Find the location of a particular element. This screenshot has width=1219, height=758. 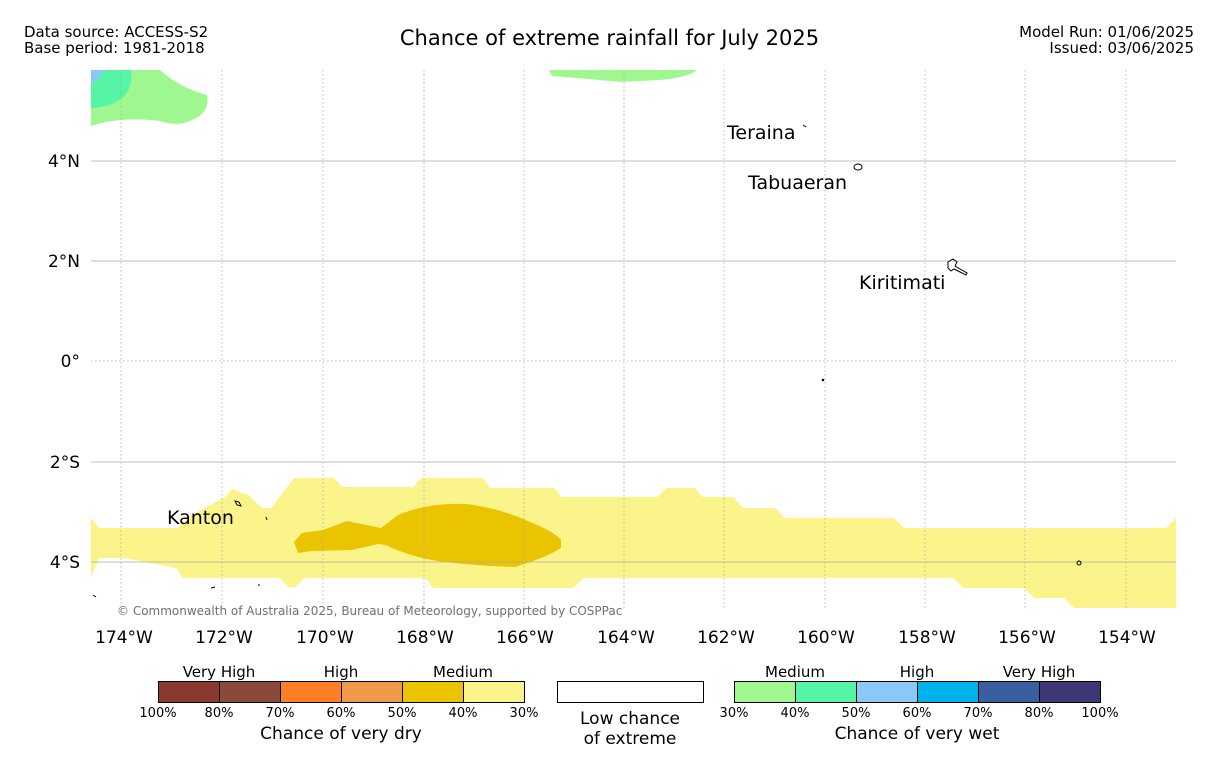

legend-dry-tick: 50% is located at coordinates (402, 713).